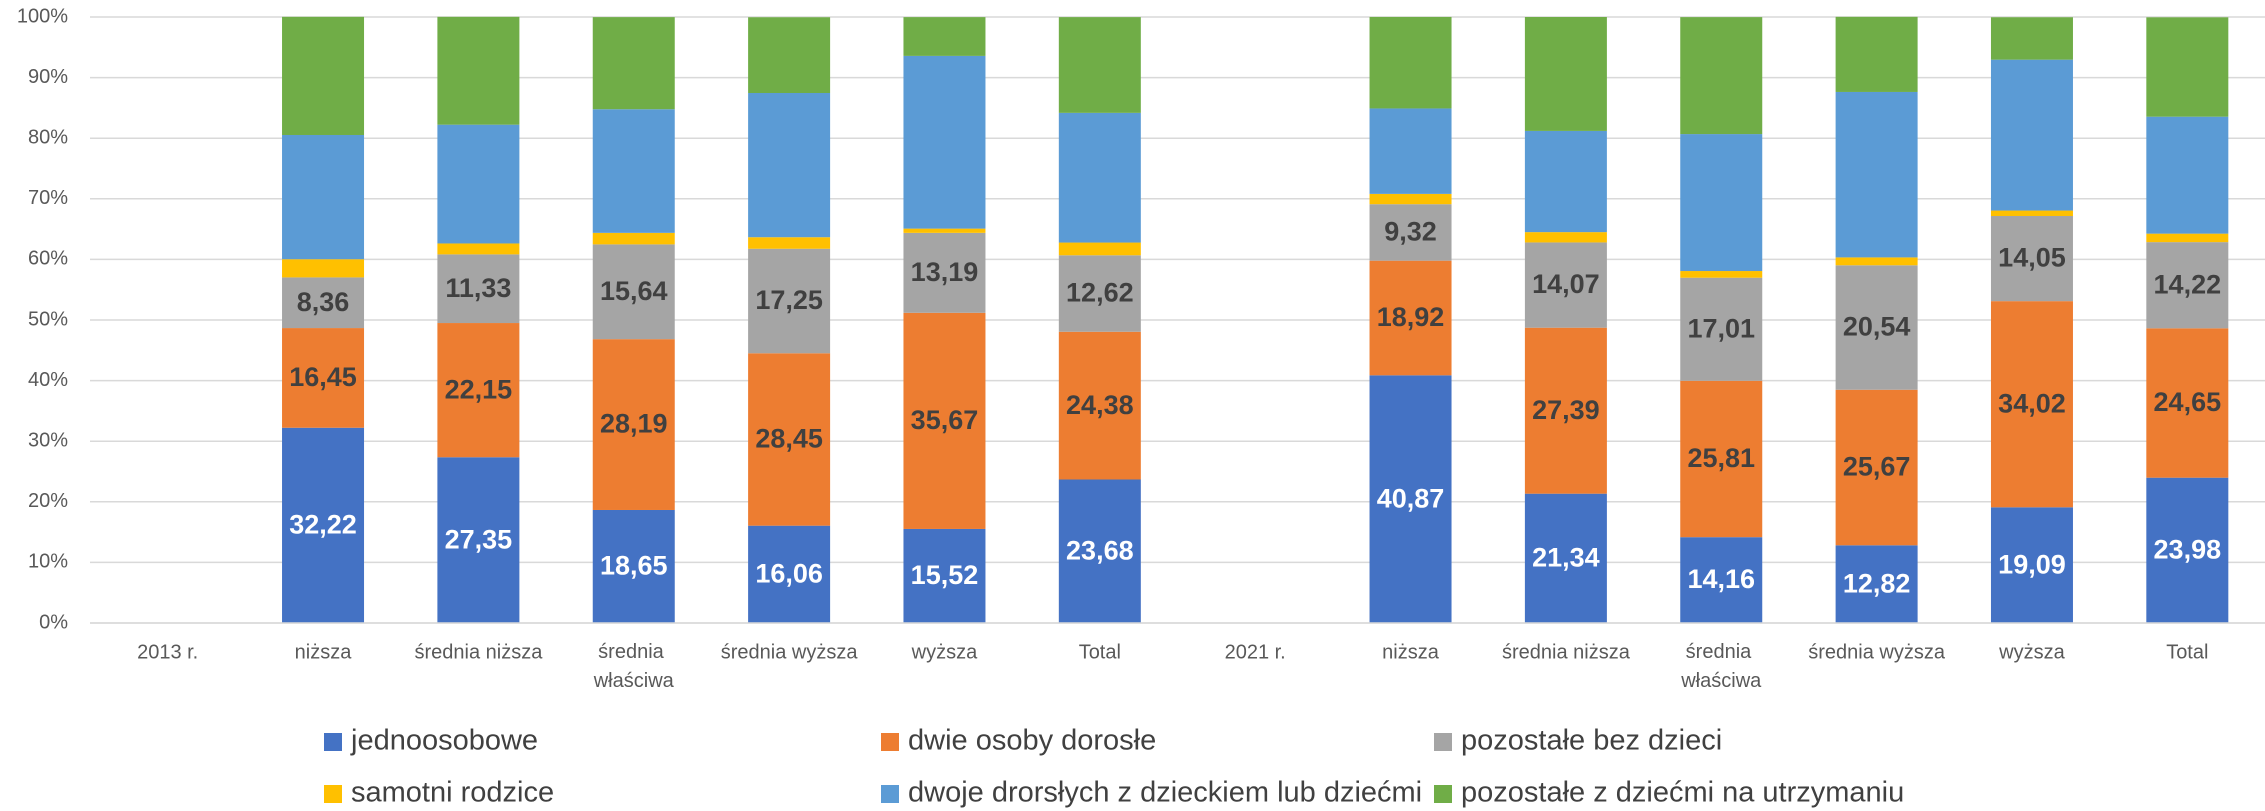 This screenshot has height=811, width=2265. What do you see at coordinates (48, 440) in the screenshot?
I see `y-tick-label: 30%` at bounding box center [48, 440].